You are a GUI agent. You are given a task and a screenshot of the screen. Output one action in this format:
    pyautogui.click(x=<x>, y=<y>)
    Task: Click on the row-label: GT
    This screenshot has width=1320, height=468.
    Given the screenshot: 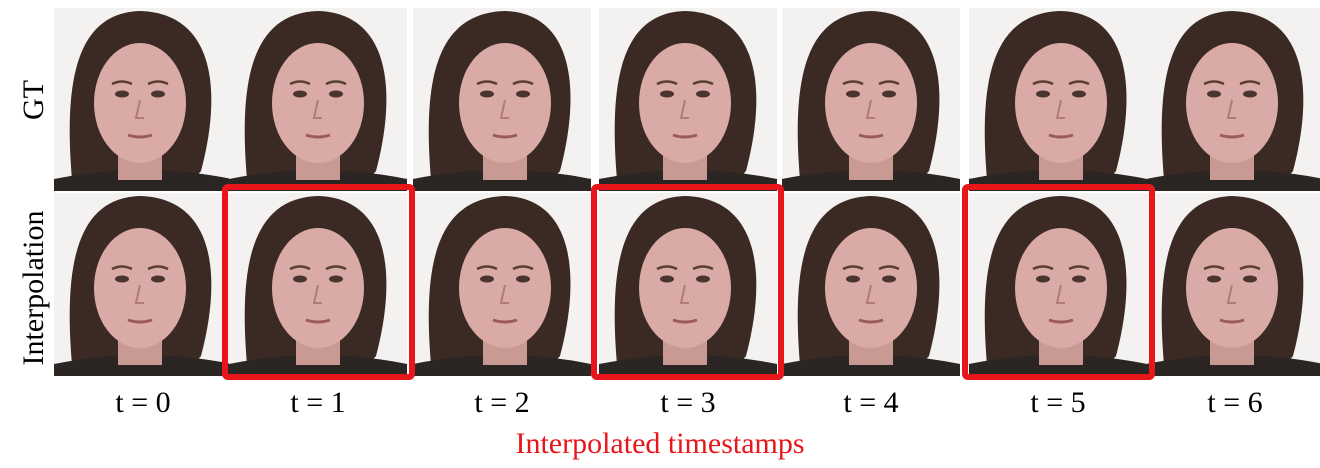 What is the action you would take?
    pyautogui.click(x=33, y=100)
    